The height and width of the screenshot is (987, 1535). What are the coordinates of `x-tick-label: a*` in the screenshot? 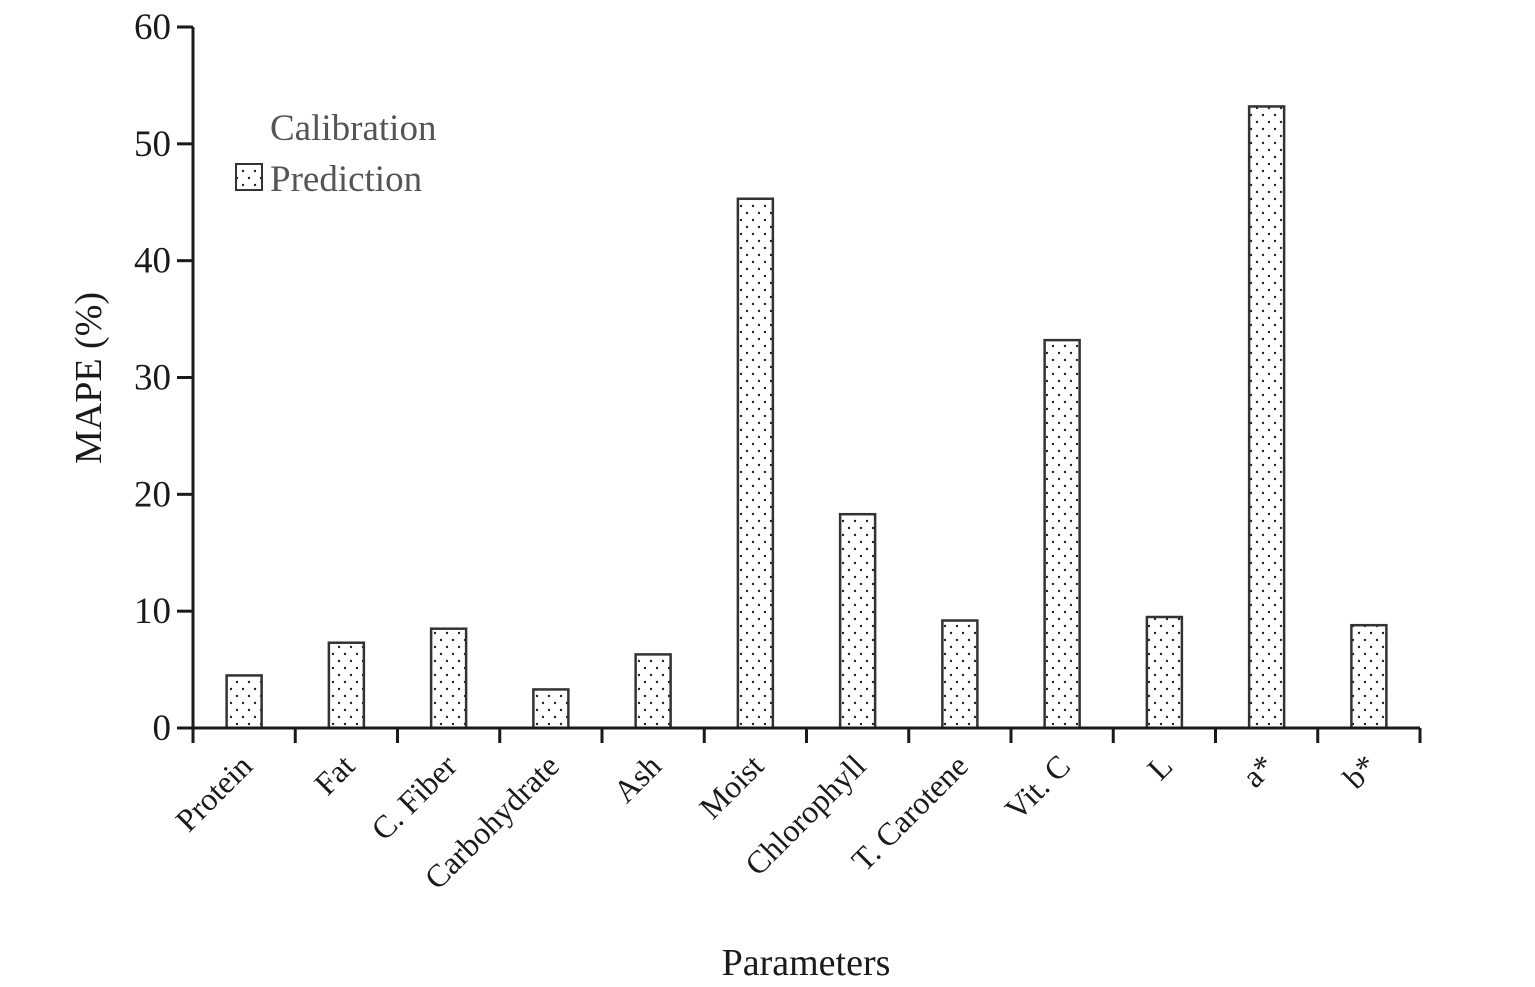 It's located at (1258, 770).